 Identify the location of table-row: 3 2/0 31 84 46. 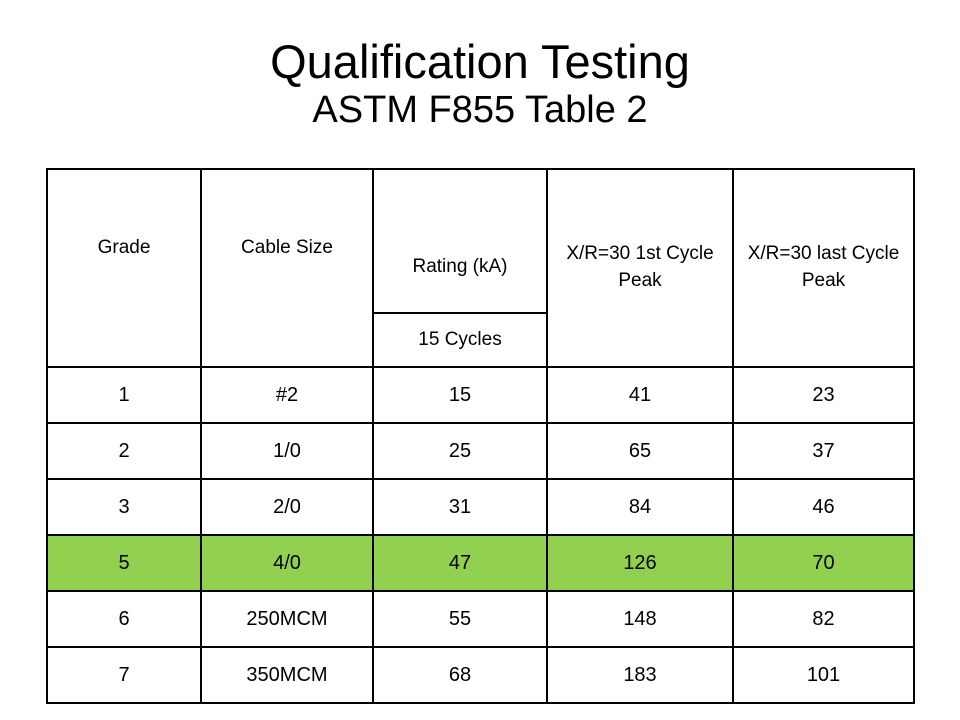
(480, 507).